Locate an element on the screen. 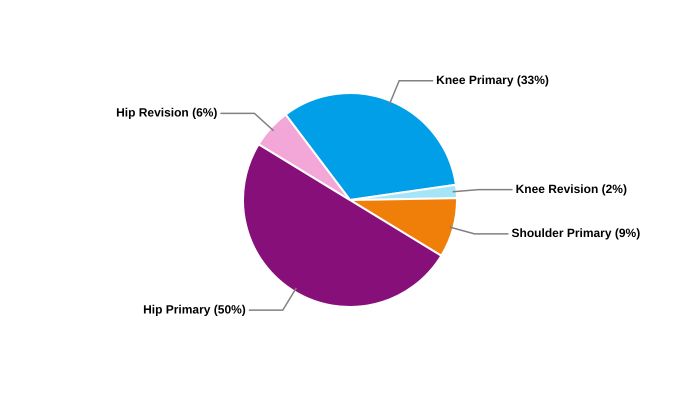 Image resolution: width=700 pixels, height=400 pixels. slice-label: Hip Primary (50%) is located at coordinates (194, 309).